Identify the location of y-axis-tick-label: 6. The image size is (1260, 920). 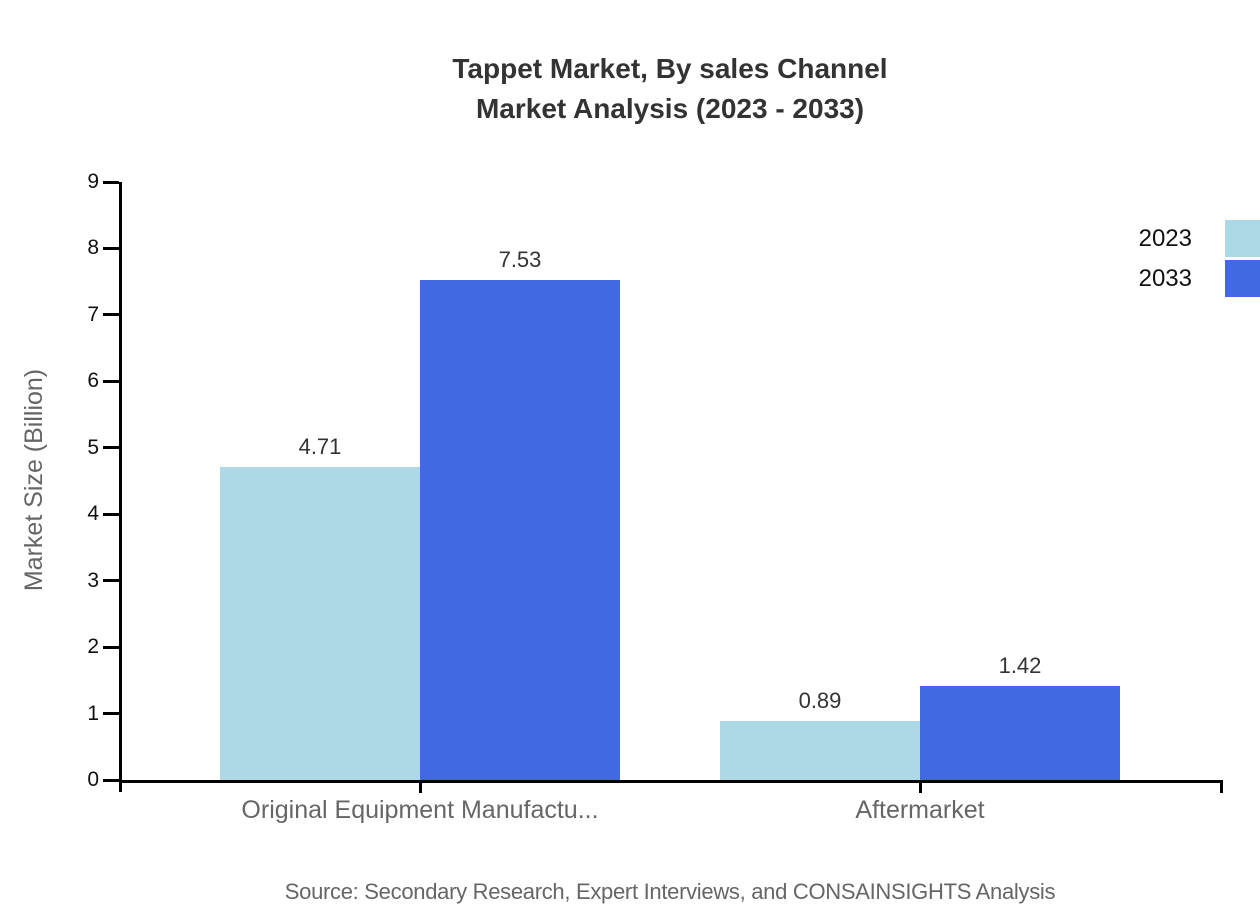
(93, 381).